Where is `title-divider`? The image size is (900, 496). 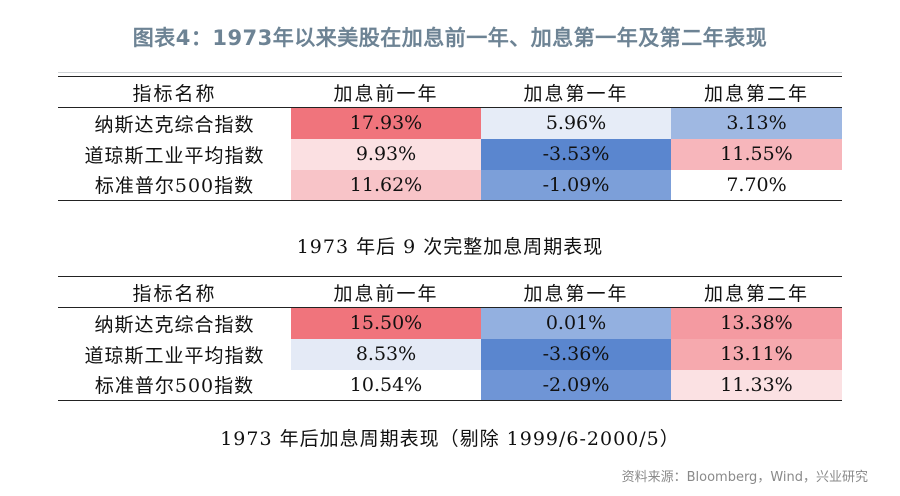
title-divider is located at coordinates (450, 72).